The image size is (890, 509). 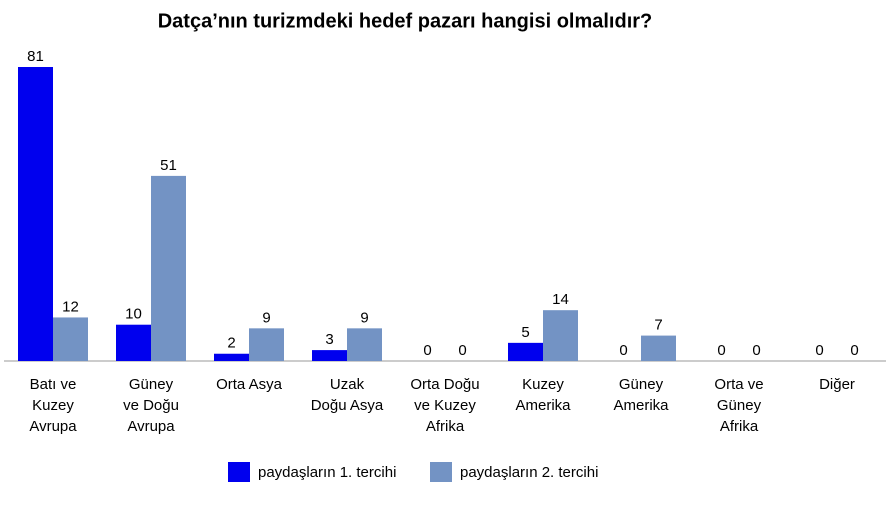 What do you see at coordinates (327, 472) in the screenshot?
I see `legend-label: paydaşların 1. tercihi` at bounding box center [327, 472].